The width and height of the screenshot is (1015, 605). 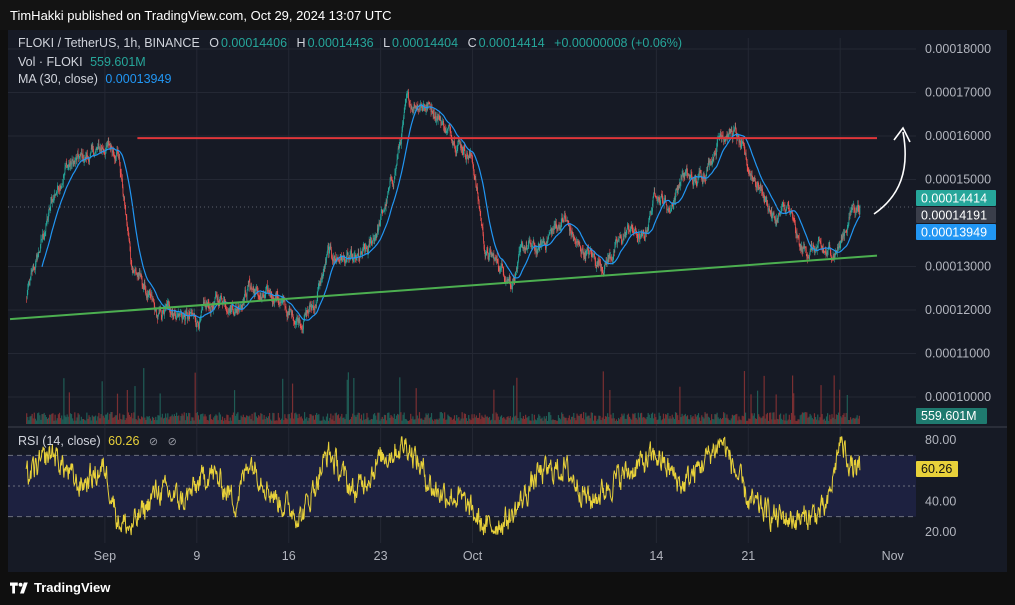 I want to click on hide-icon: ⊘, so click(x=153, y=442).